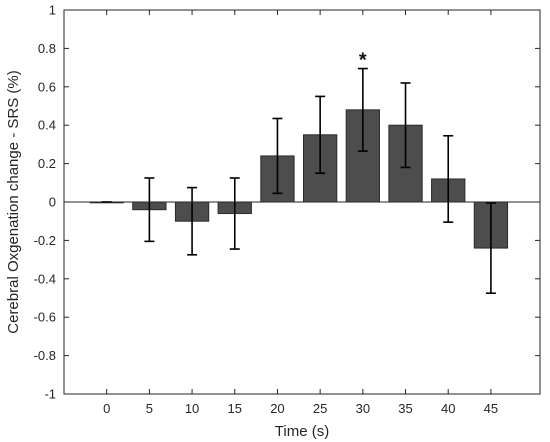  Describe the element at coordinates (192, 408) in the screenshot. I see `x-tick-label: 10` at that location.